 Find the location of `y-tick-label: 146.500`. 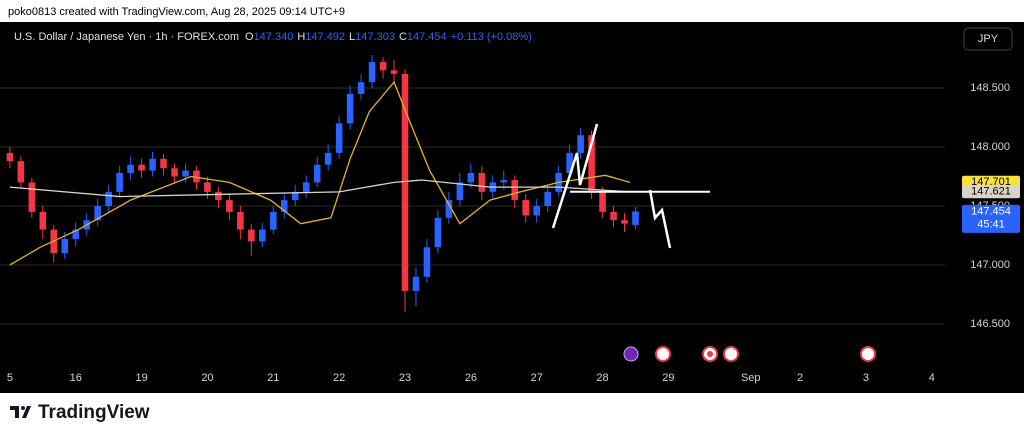

y-tick-label: 146.500 is located at coordinates (990, 324).